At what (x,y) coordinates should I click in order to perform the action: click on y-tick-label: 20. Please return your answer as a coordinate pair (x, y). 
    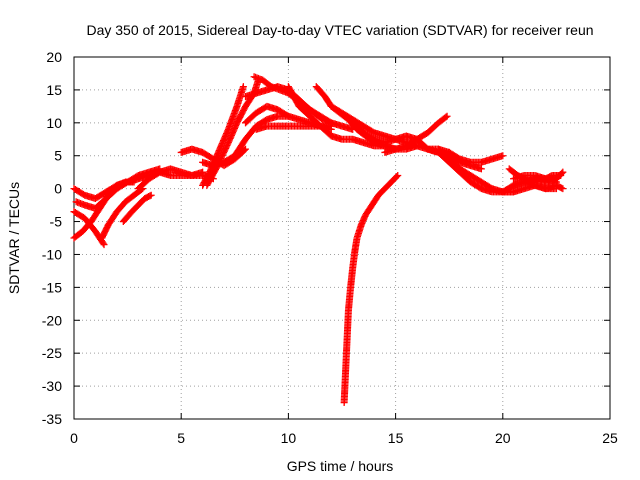
    Looking at the image, I should click on (54, 57).